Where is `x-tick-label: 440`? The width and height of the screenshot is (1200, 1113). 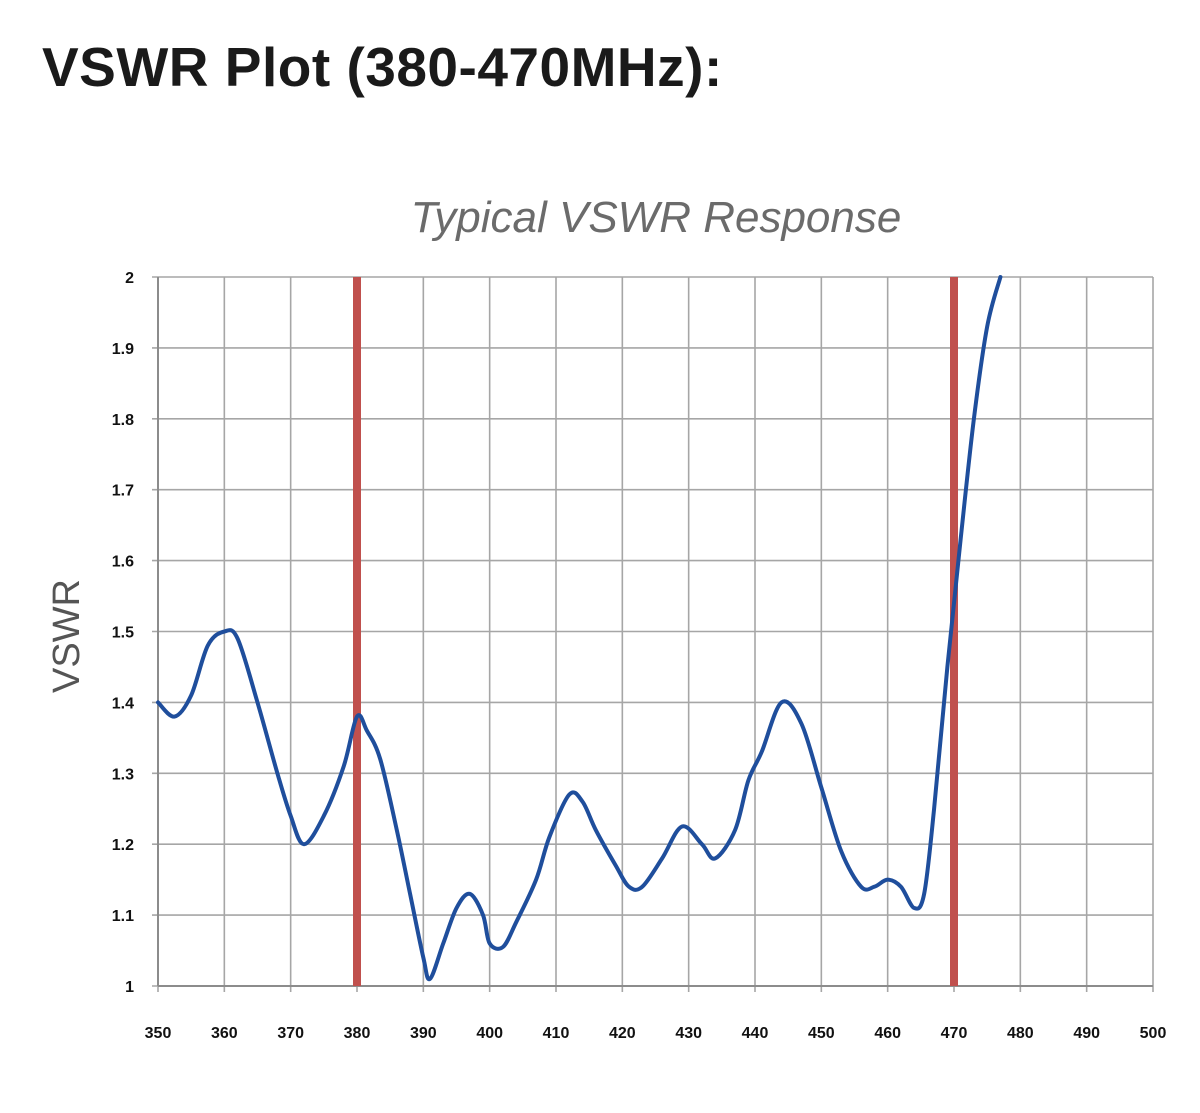 x-tick-label: 440 is located at coordinates (755, 1033).